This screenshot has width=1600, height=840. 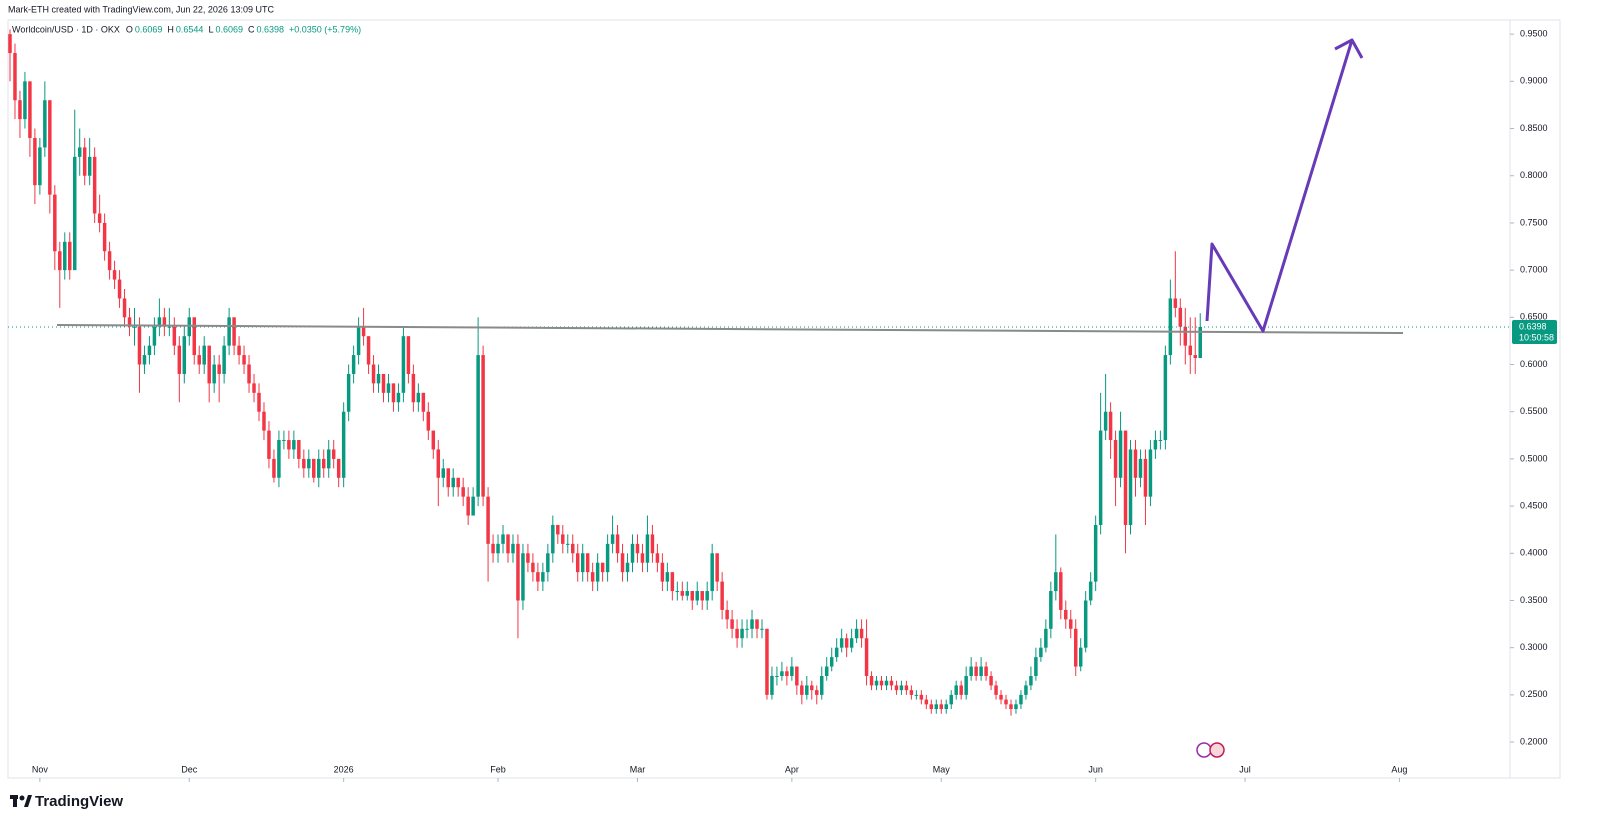 I want to click on y-tick-label: 0.5500, so click(x=1534, y=411).